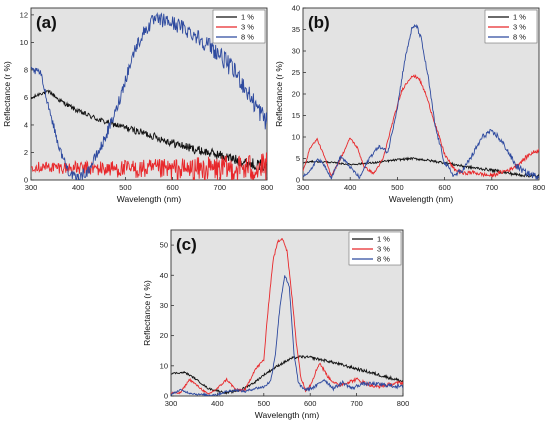 The width and height of the screenshot is (550, 426). I want to click on panel-label: (b), so click(319, 22).